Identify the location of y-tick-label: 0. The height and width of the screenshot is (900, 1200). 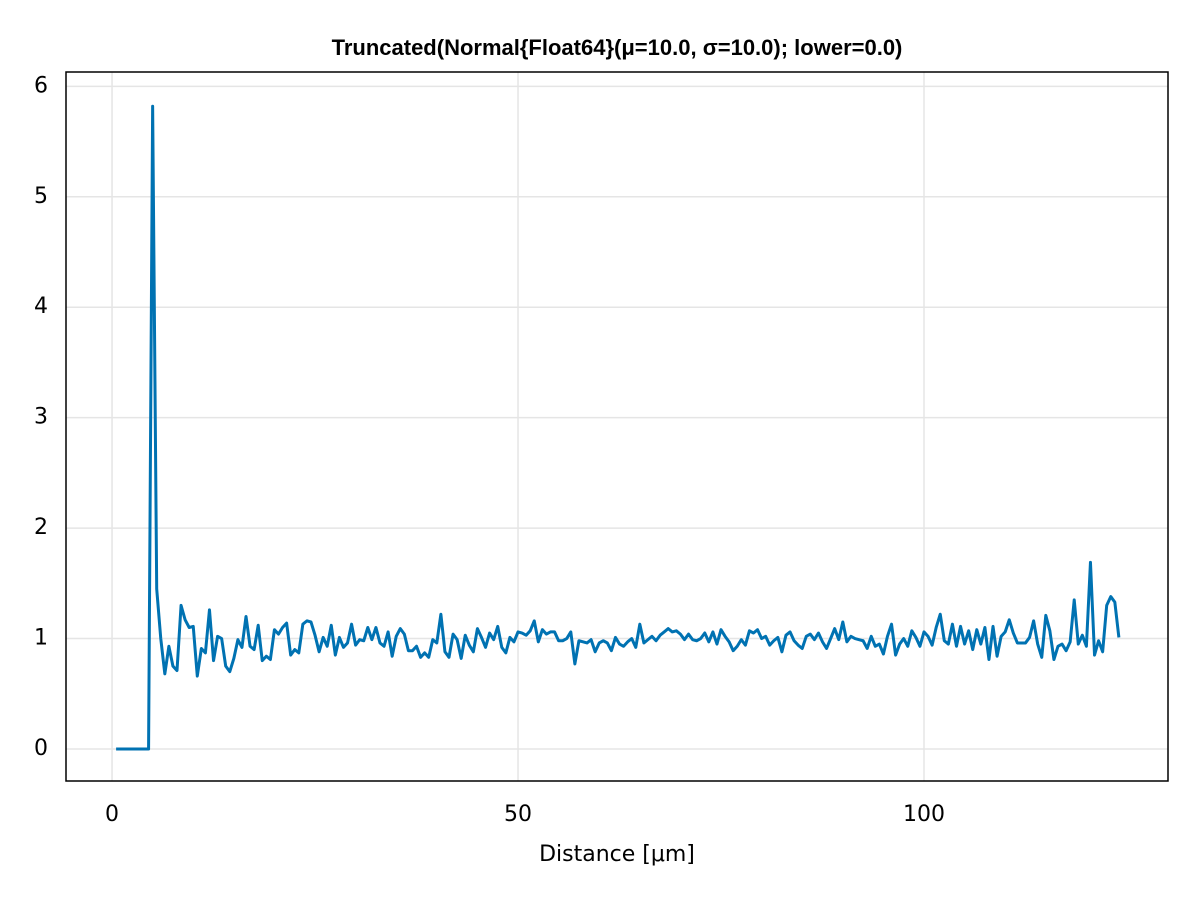
(41, 748).